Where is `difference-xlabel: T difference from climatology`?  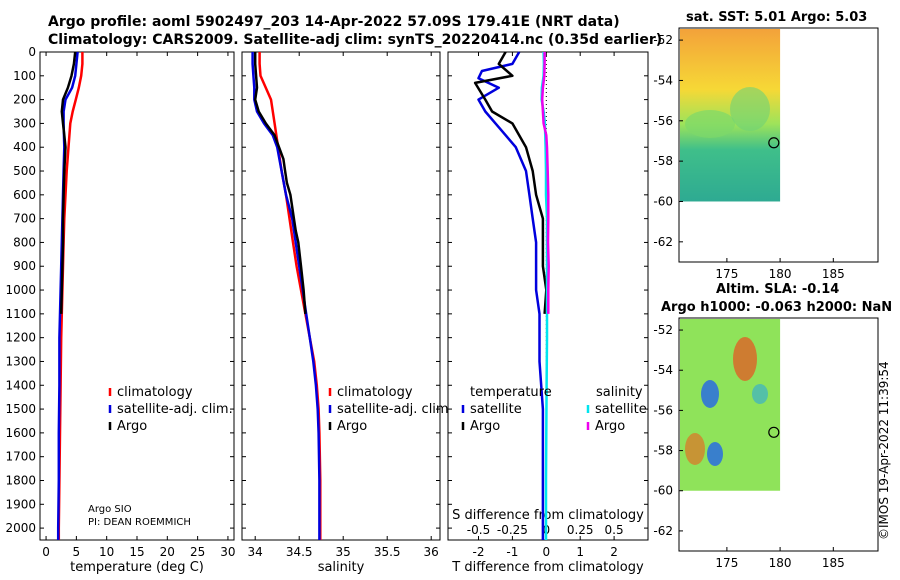
difference-xlabel: T difference from climatology is located at coordinates (547, 567).